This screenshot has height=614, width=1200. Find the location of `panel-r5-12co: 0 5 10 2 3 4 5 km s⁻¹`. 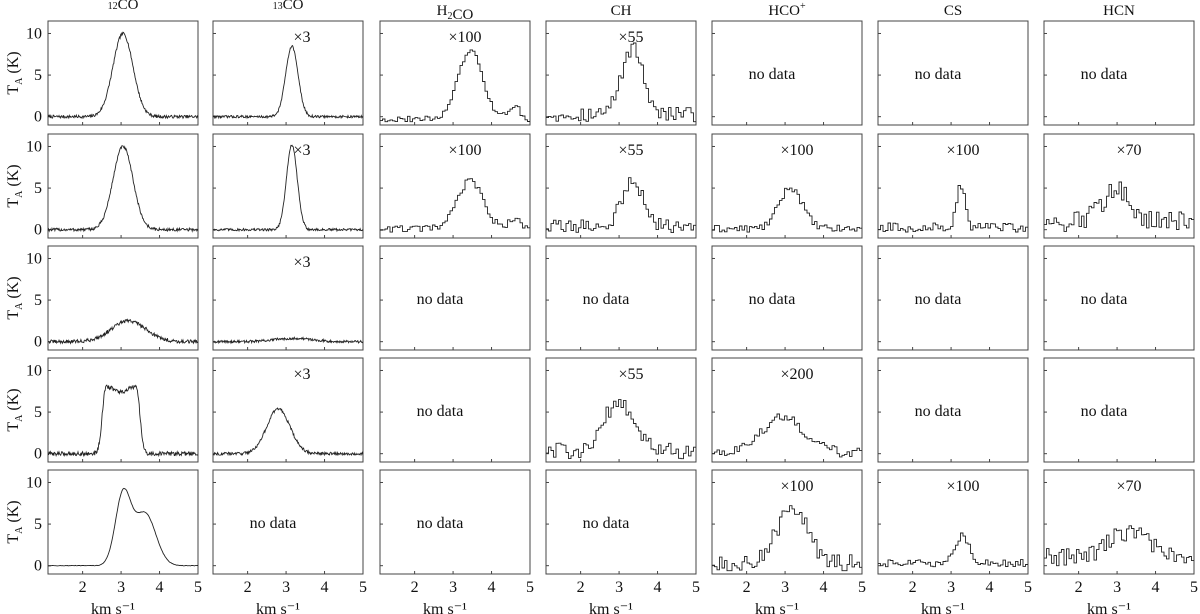

panel-r5-12co: 0 5 10 2 3 4 5 km s⁻¹ is located at coordinates (114, 541).